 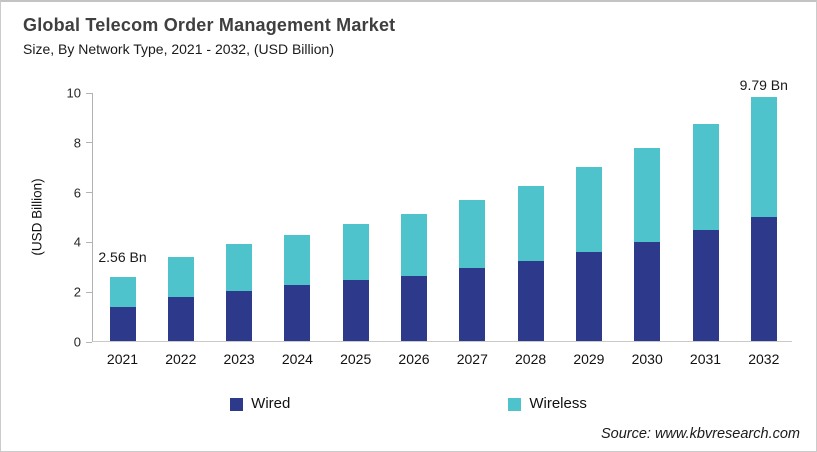 What do you see at coordinates (122, 257) in the screenshot?
I see `value-annotation-2021: 2.56 Bn` at bounding box center [122, 257].